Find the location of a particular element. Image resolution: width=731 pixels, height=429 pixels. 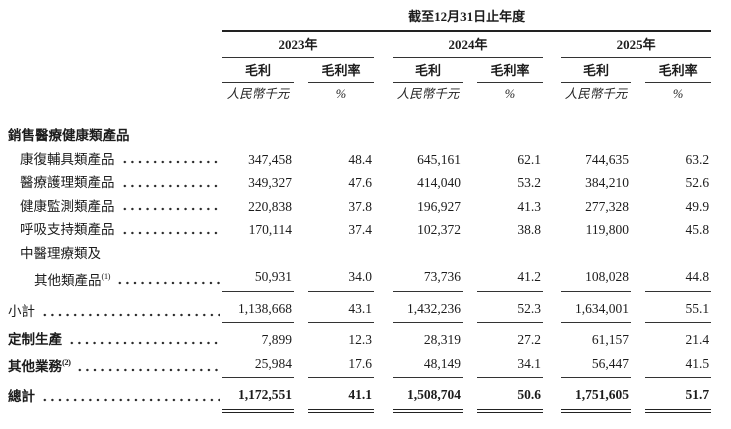

spacer-row is located at coordinates (359, 113).